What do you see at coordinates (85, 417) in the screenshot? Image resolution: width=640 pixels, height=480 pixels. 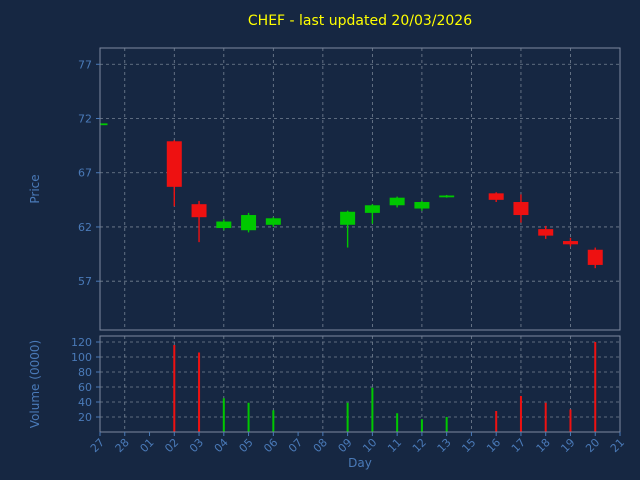 I see `volume-tick-label: 20` at bounding box center [85, 417].